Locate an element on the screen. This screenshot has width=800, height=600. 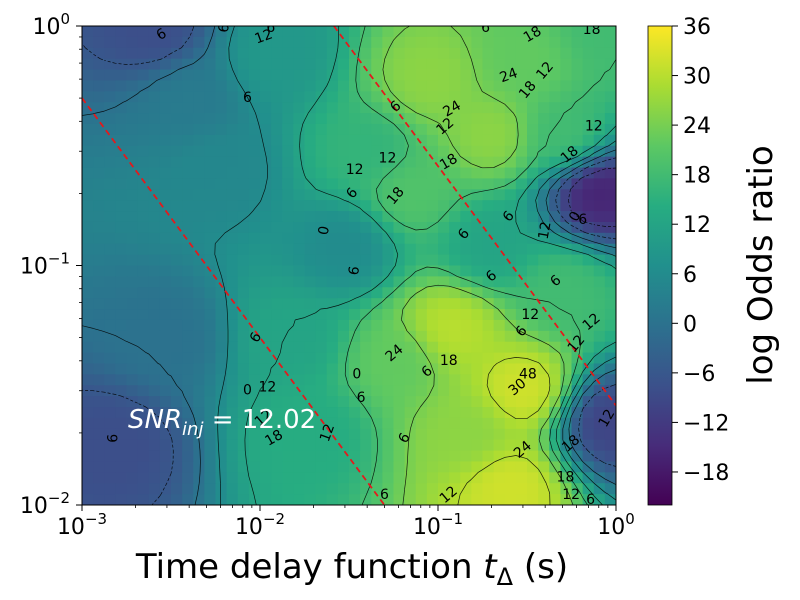
x-tick-label: 10−1 is located at coordinates (438, 525).